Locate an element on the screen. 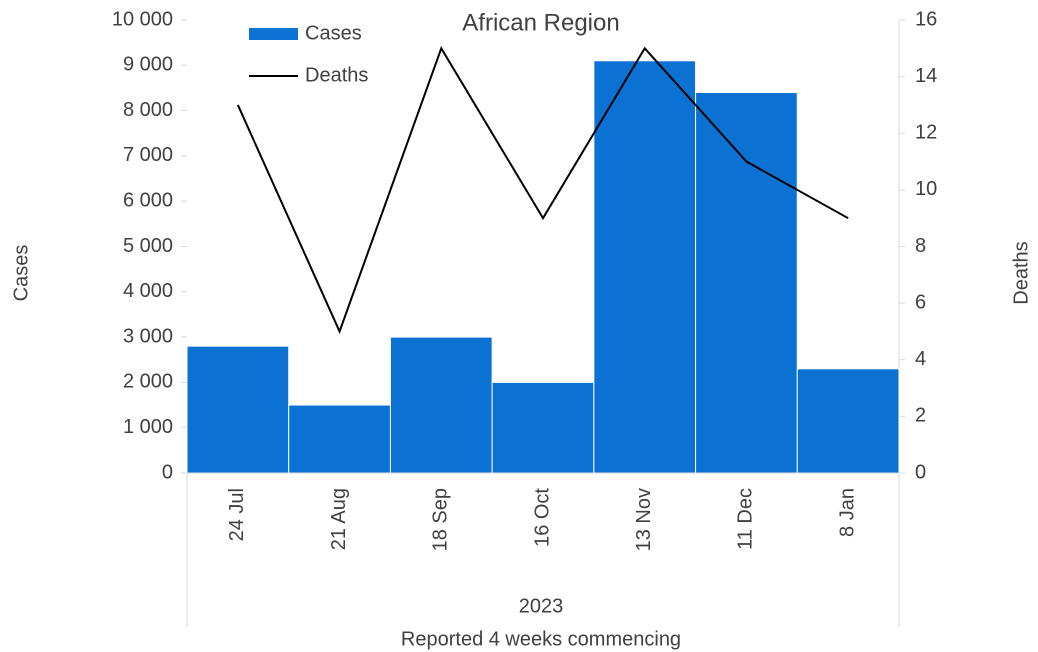  y-tick-label: 4 000 is located at coordinates (148, 291).